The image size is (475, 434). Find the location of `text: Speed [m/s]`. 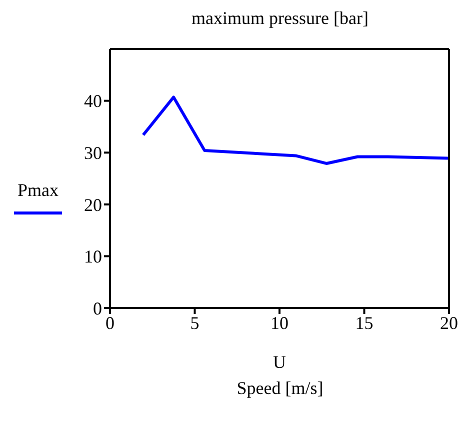

text: Speed [m/s] is located at coordinates (280, 388).